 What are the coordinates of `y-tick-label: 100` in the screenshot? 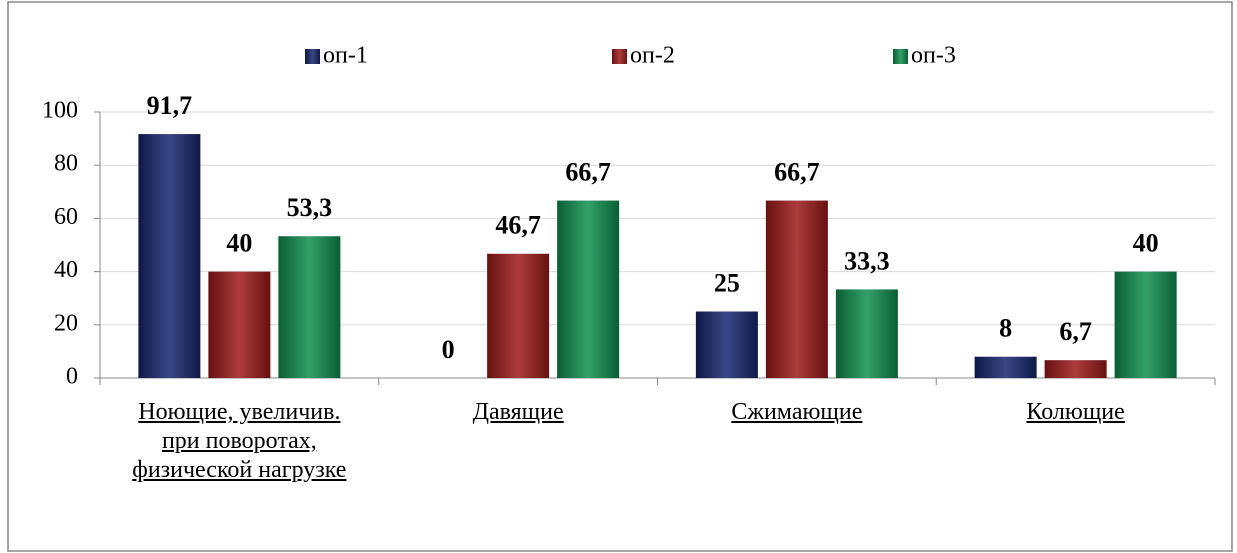 It's located at (60, 111).